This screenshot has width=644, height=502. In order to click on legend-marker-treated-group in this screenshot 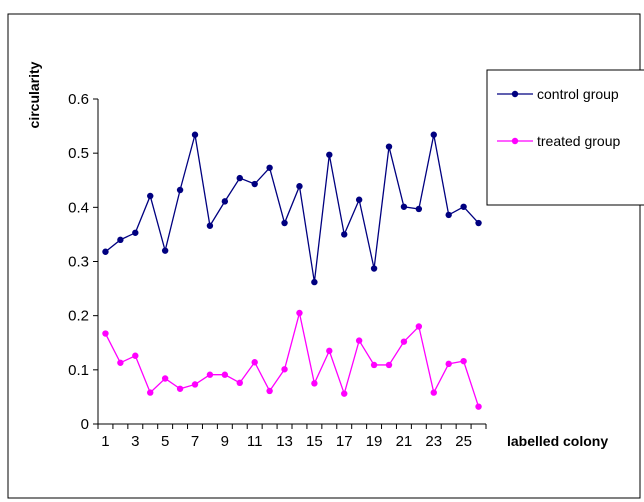, I will do `click(515, 141)`.